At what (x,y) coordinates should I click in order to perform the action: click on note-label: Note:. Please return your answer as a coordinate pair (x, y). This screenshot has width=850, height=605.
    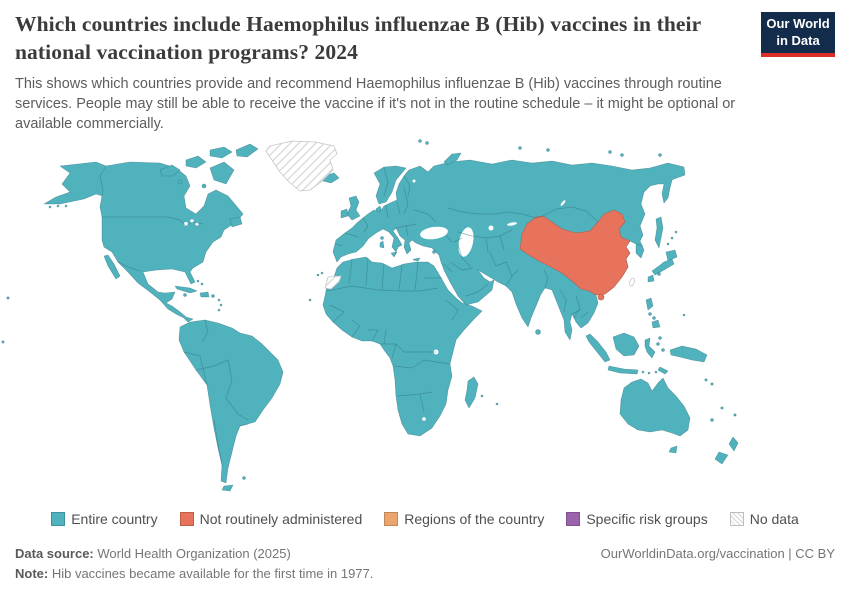
    Looking at the image, I should click on (32, 574).